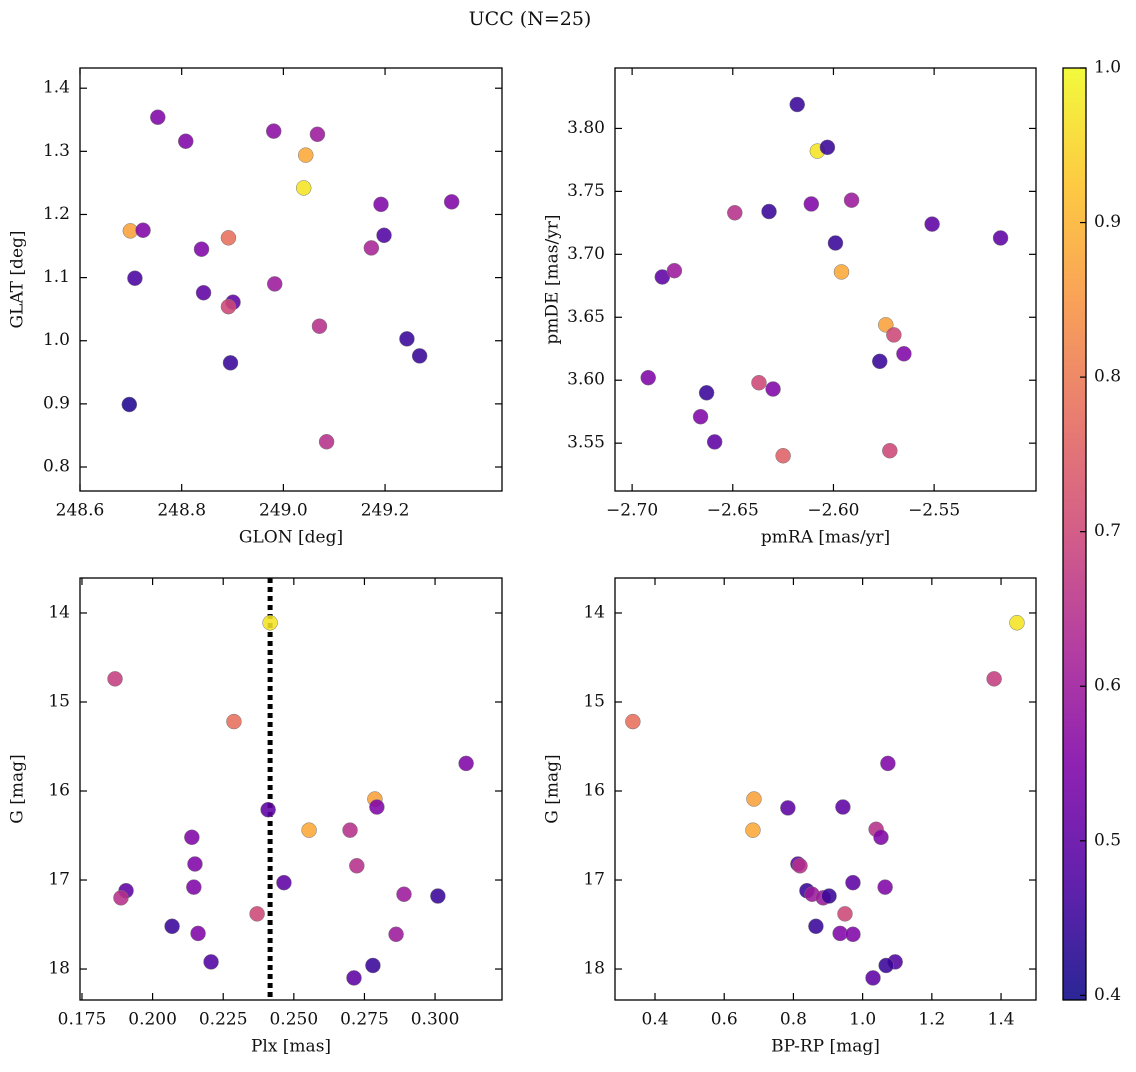  I want to click on x-tick-label: 248.8, so click(181, 511).